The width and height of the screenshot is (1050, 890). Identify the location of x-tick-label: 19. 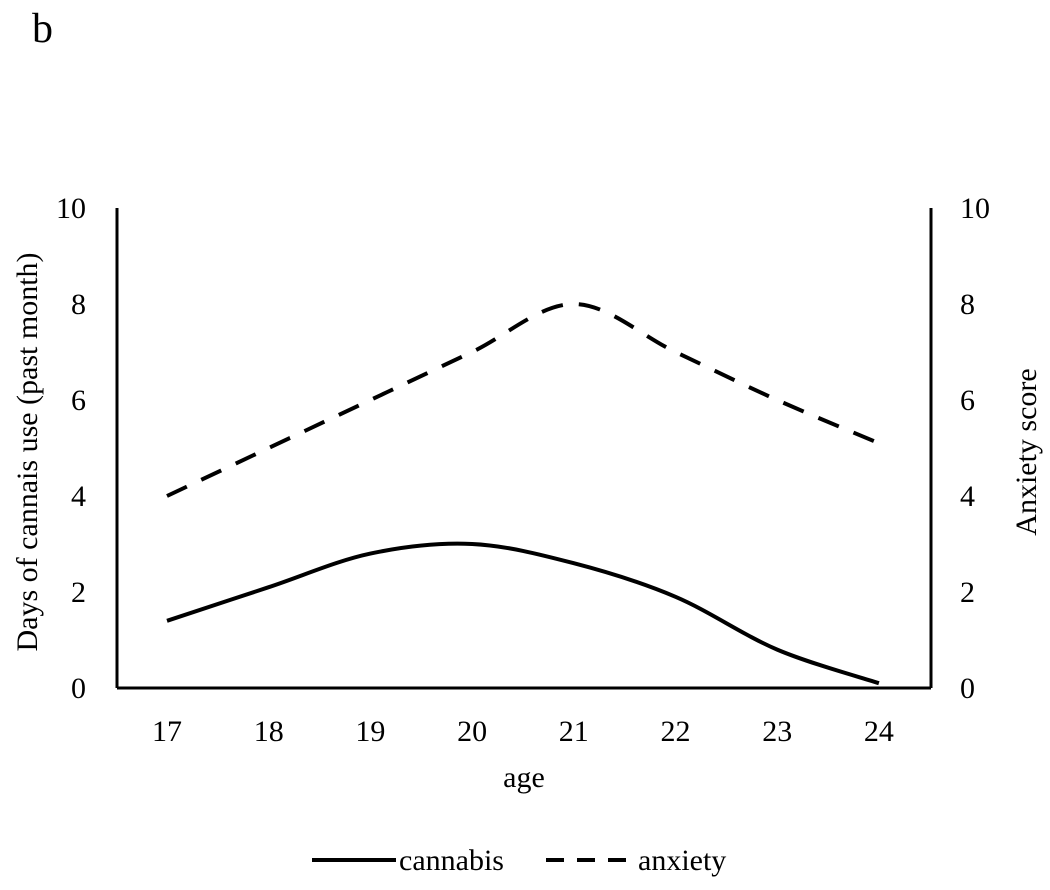
(370, 731).